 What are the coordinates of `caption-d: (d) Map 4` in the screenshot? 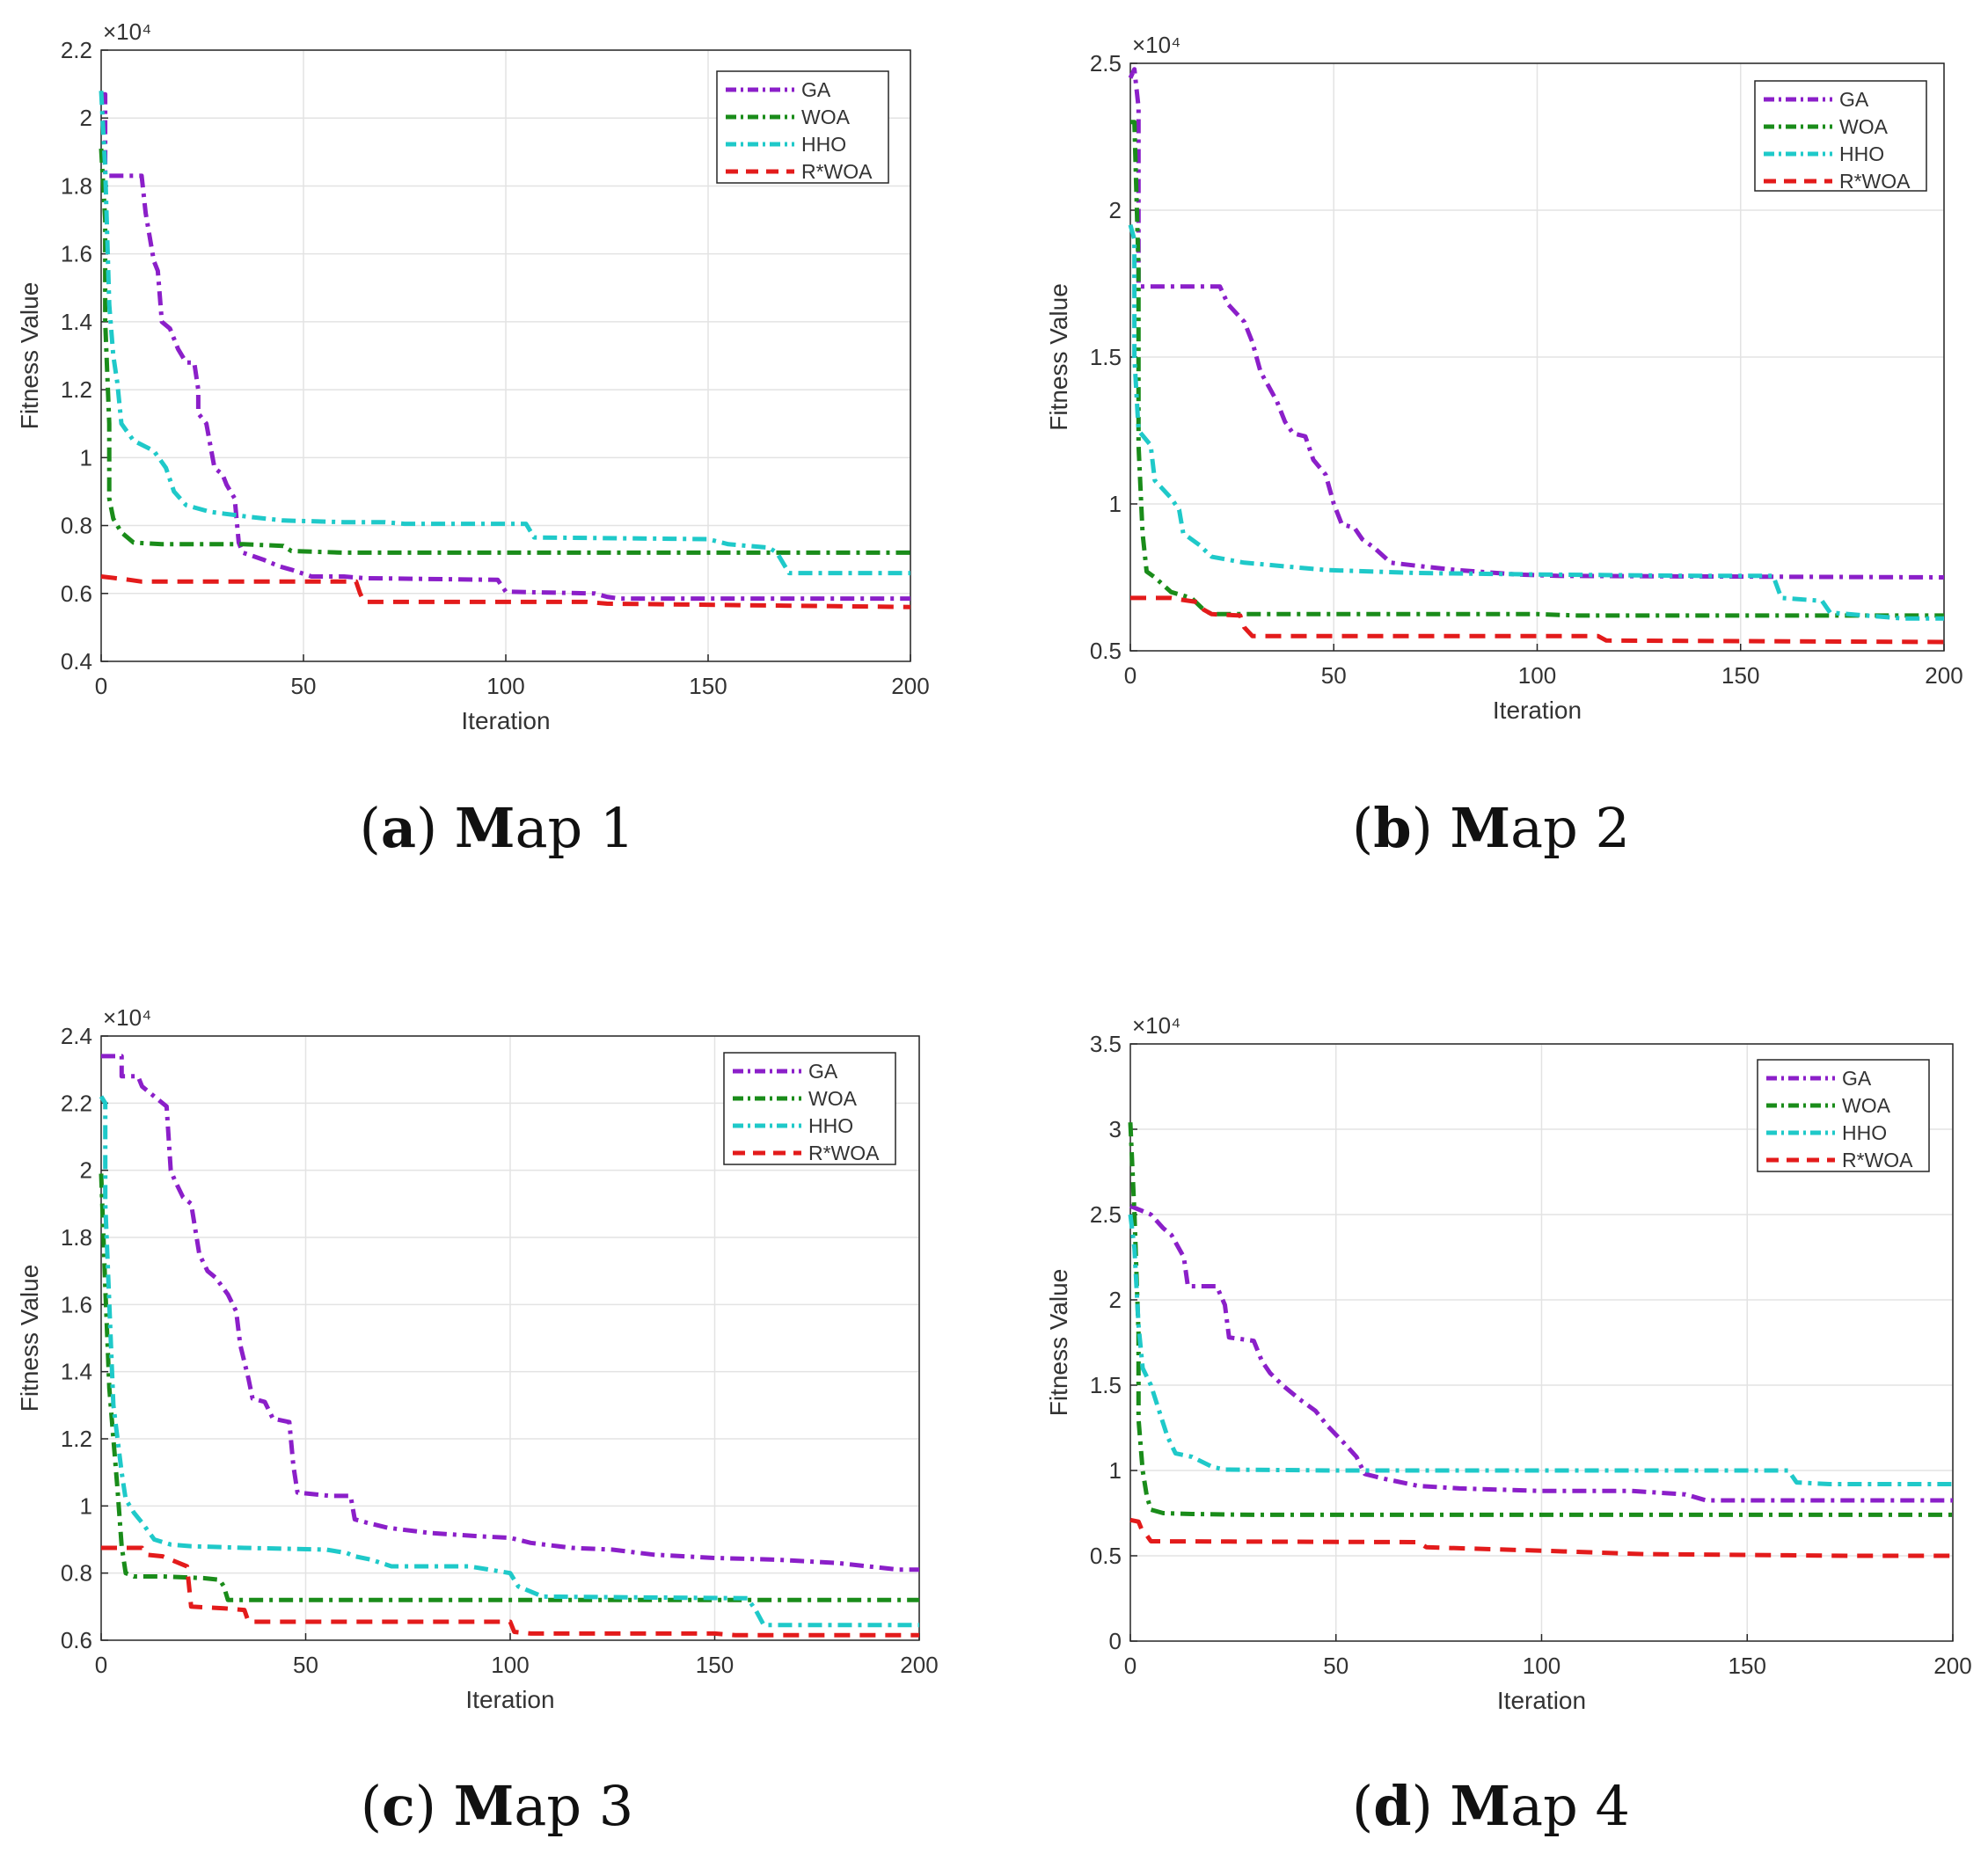 It's located at (1491, 1806).